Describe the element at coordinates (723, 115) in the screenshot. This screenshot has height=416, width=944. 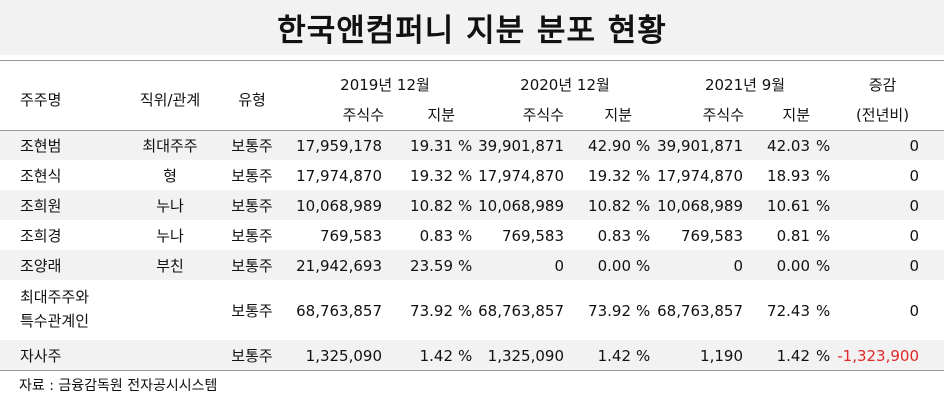
I see `header-shares-2021: 주식수` at that location.